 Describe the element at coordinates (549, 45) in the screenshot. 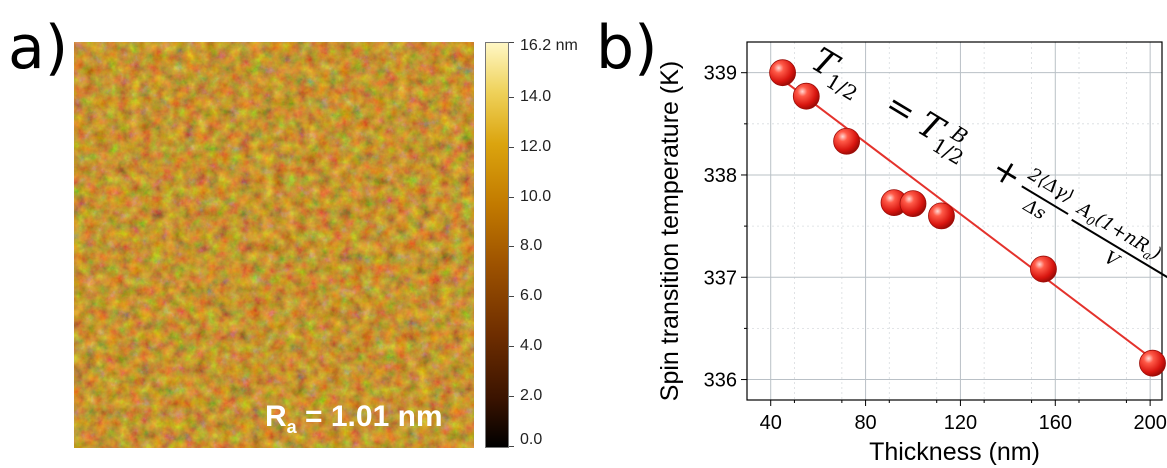

I see `colorbar-tick-label: 16.2 nm` at that location.